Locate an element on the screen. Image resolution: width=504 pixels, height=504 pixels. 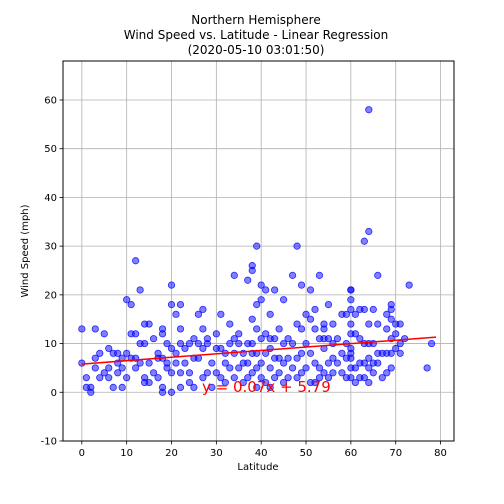
y-tick-label: 60 is located at coordinates (50, 100).